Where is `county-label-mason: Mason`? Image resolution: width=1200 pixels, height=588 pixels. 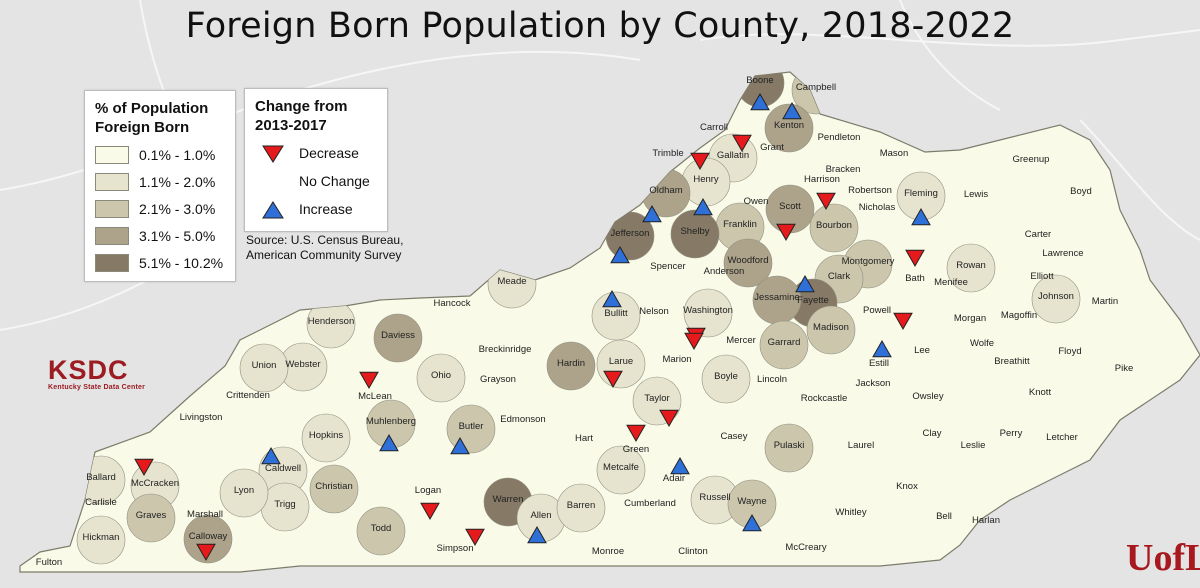
county-label-mason: Mason is located at coordinates (894, 153).